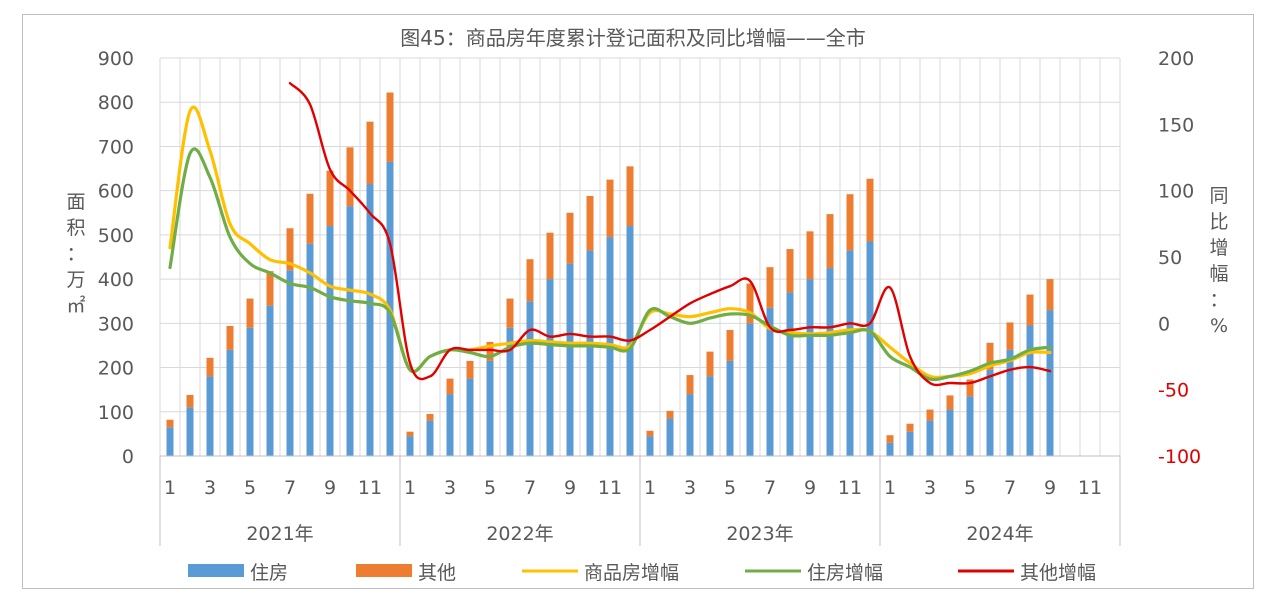 This screenshot has width=1266, height=603. What do you see at coordinates (519, 534) in the screenshot?
I see `year-label: 2022年` at bounding box center [519, 534].